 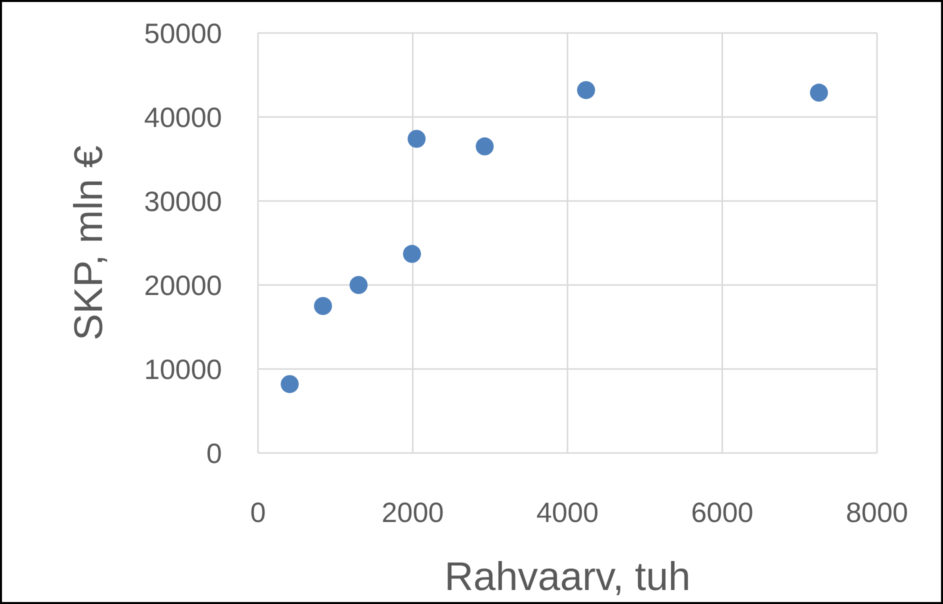 I want to click on x-tick-label: 8000, so click(x=877, y=512).